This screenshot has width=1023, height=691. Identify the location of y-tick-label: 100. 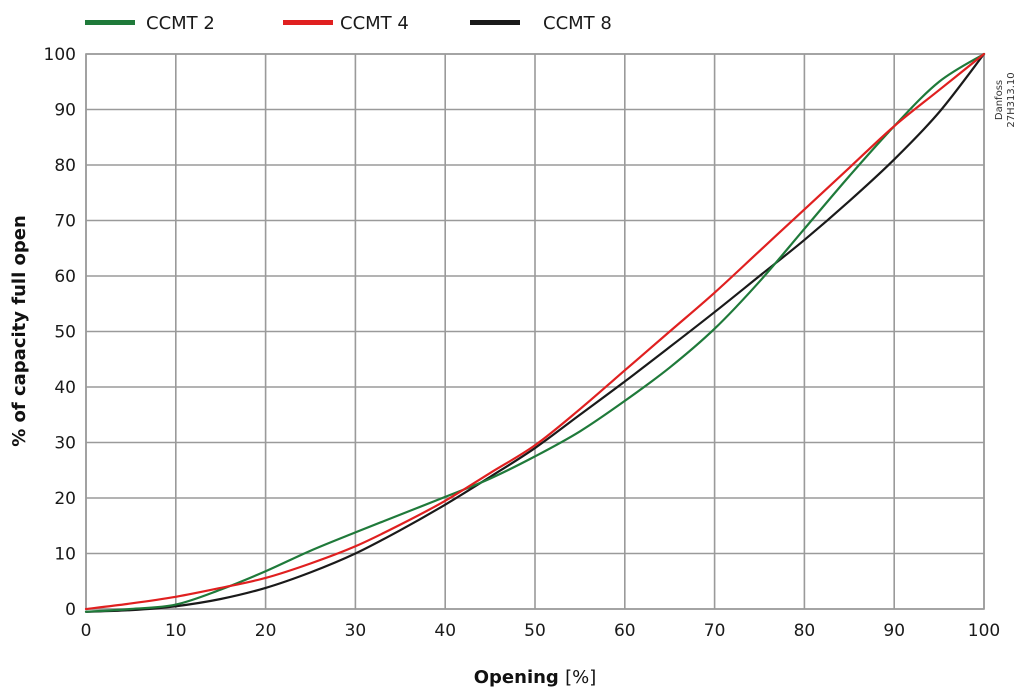
(60, 55).